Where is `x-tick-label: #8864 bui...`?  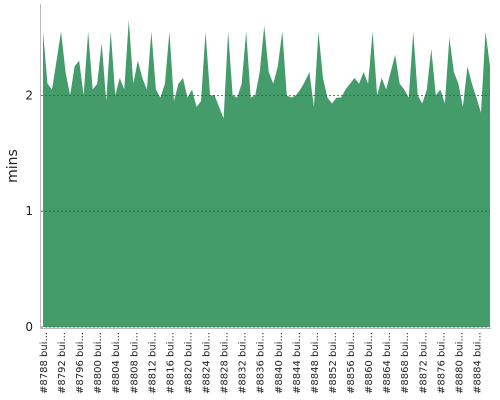 x-tick-label: #8864 bui... is located at coordinates (387, 363).